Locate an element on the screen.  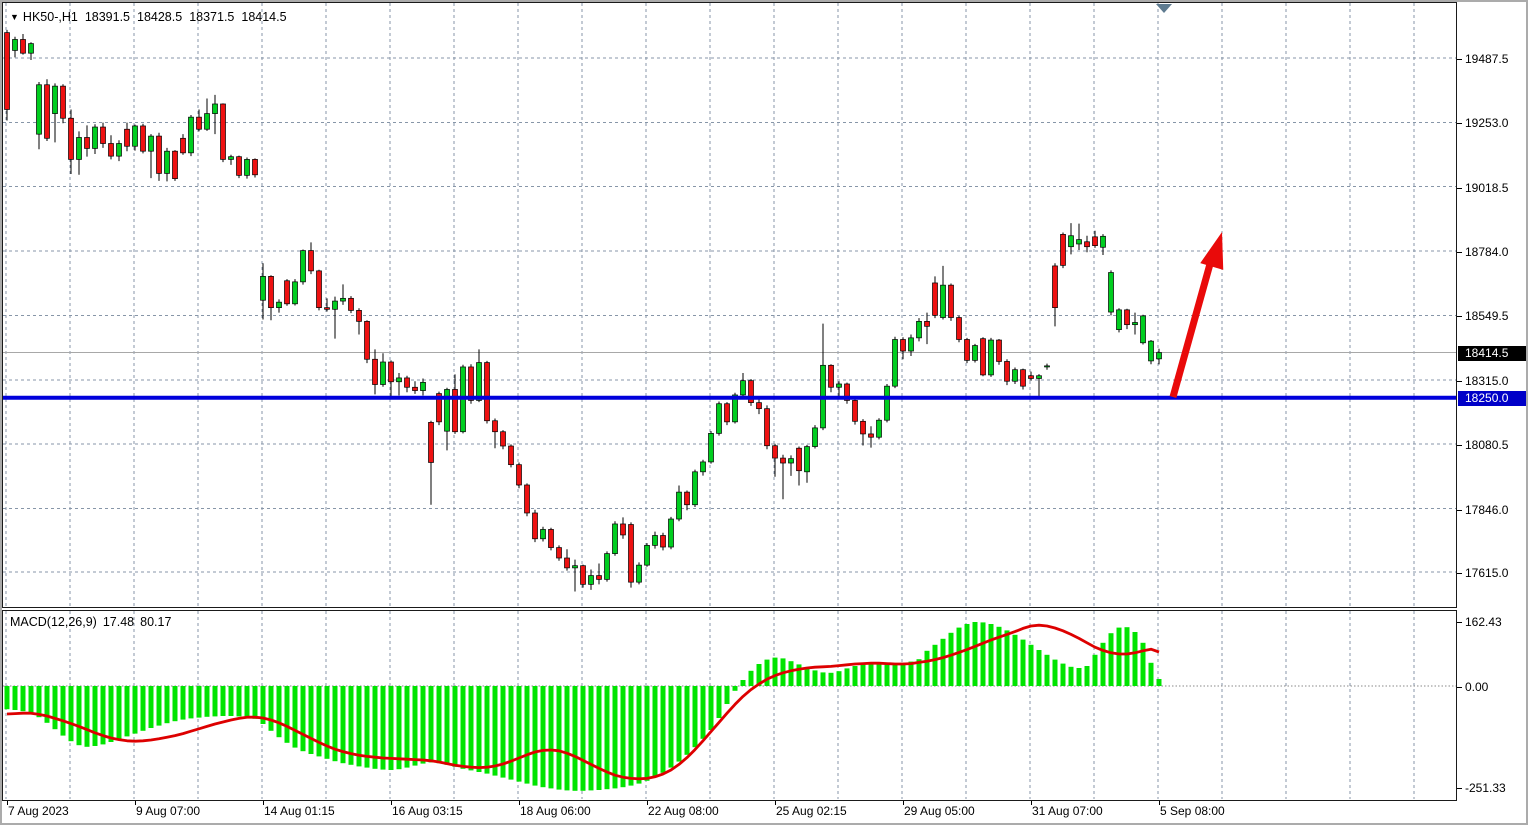
price-tick-label: 19487.5 is located at coordinates (1487, 59).